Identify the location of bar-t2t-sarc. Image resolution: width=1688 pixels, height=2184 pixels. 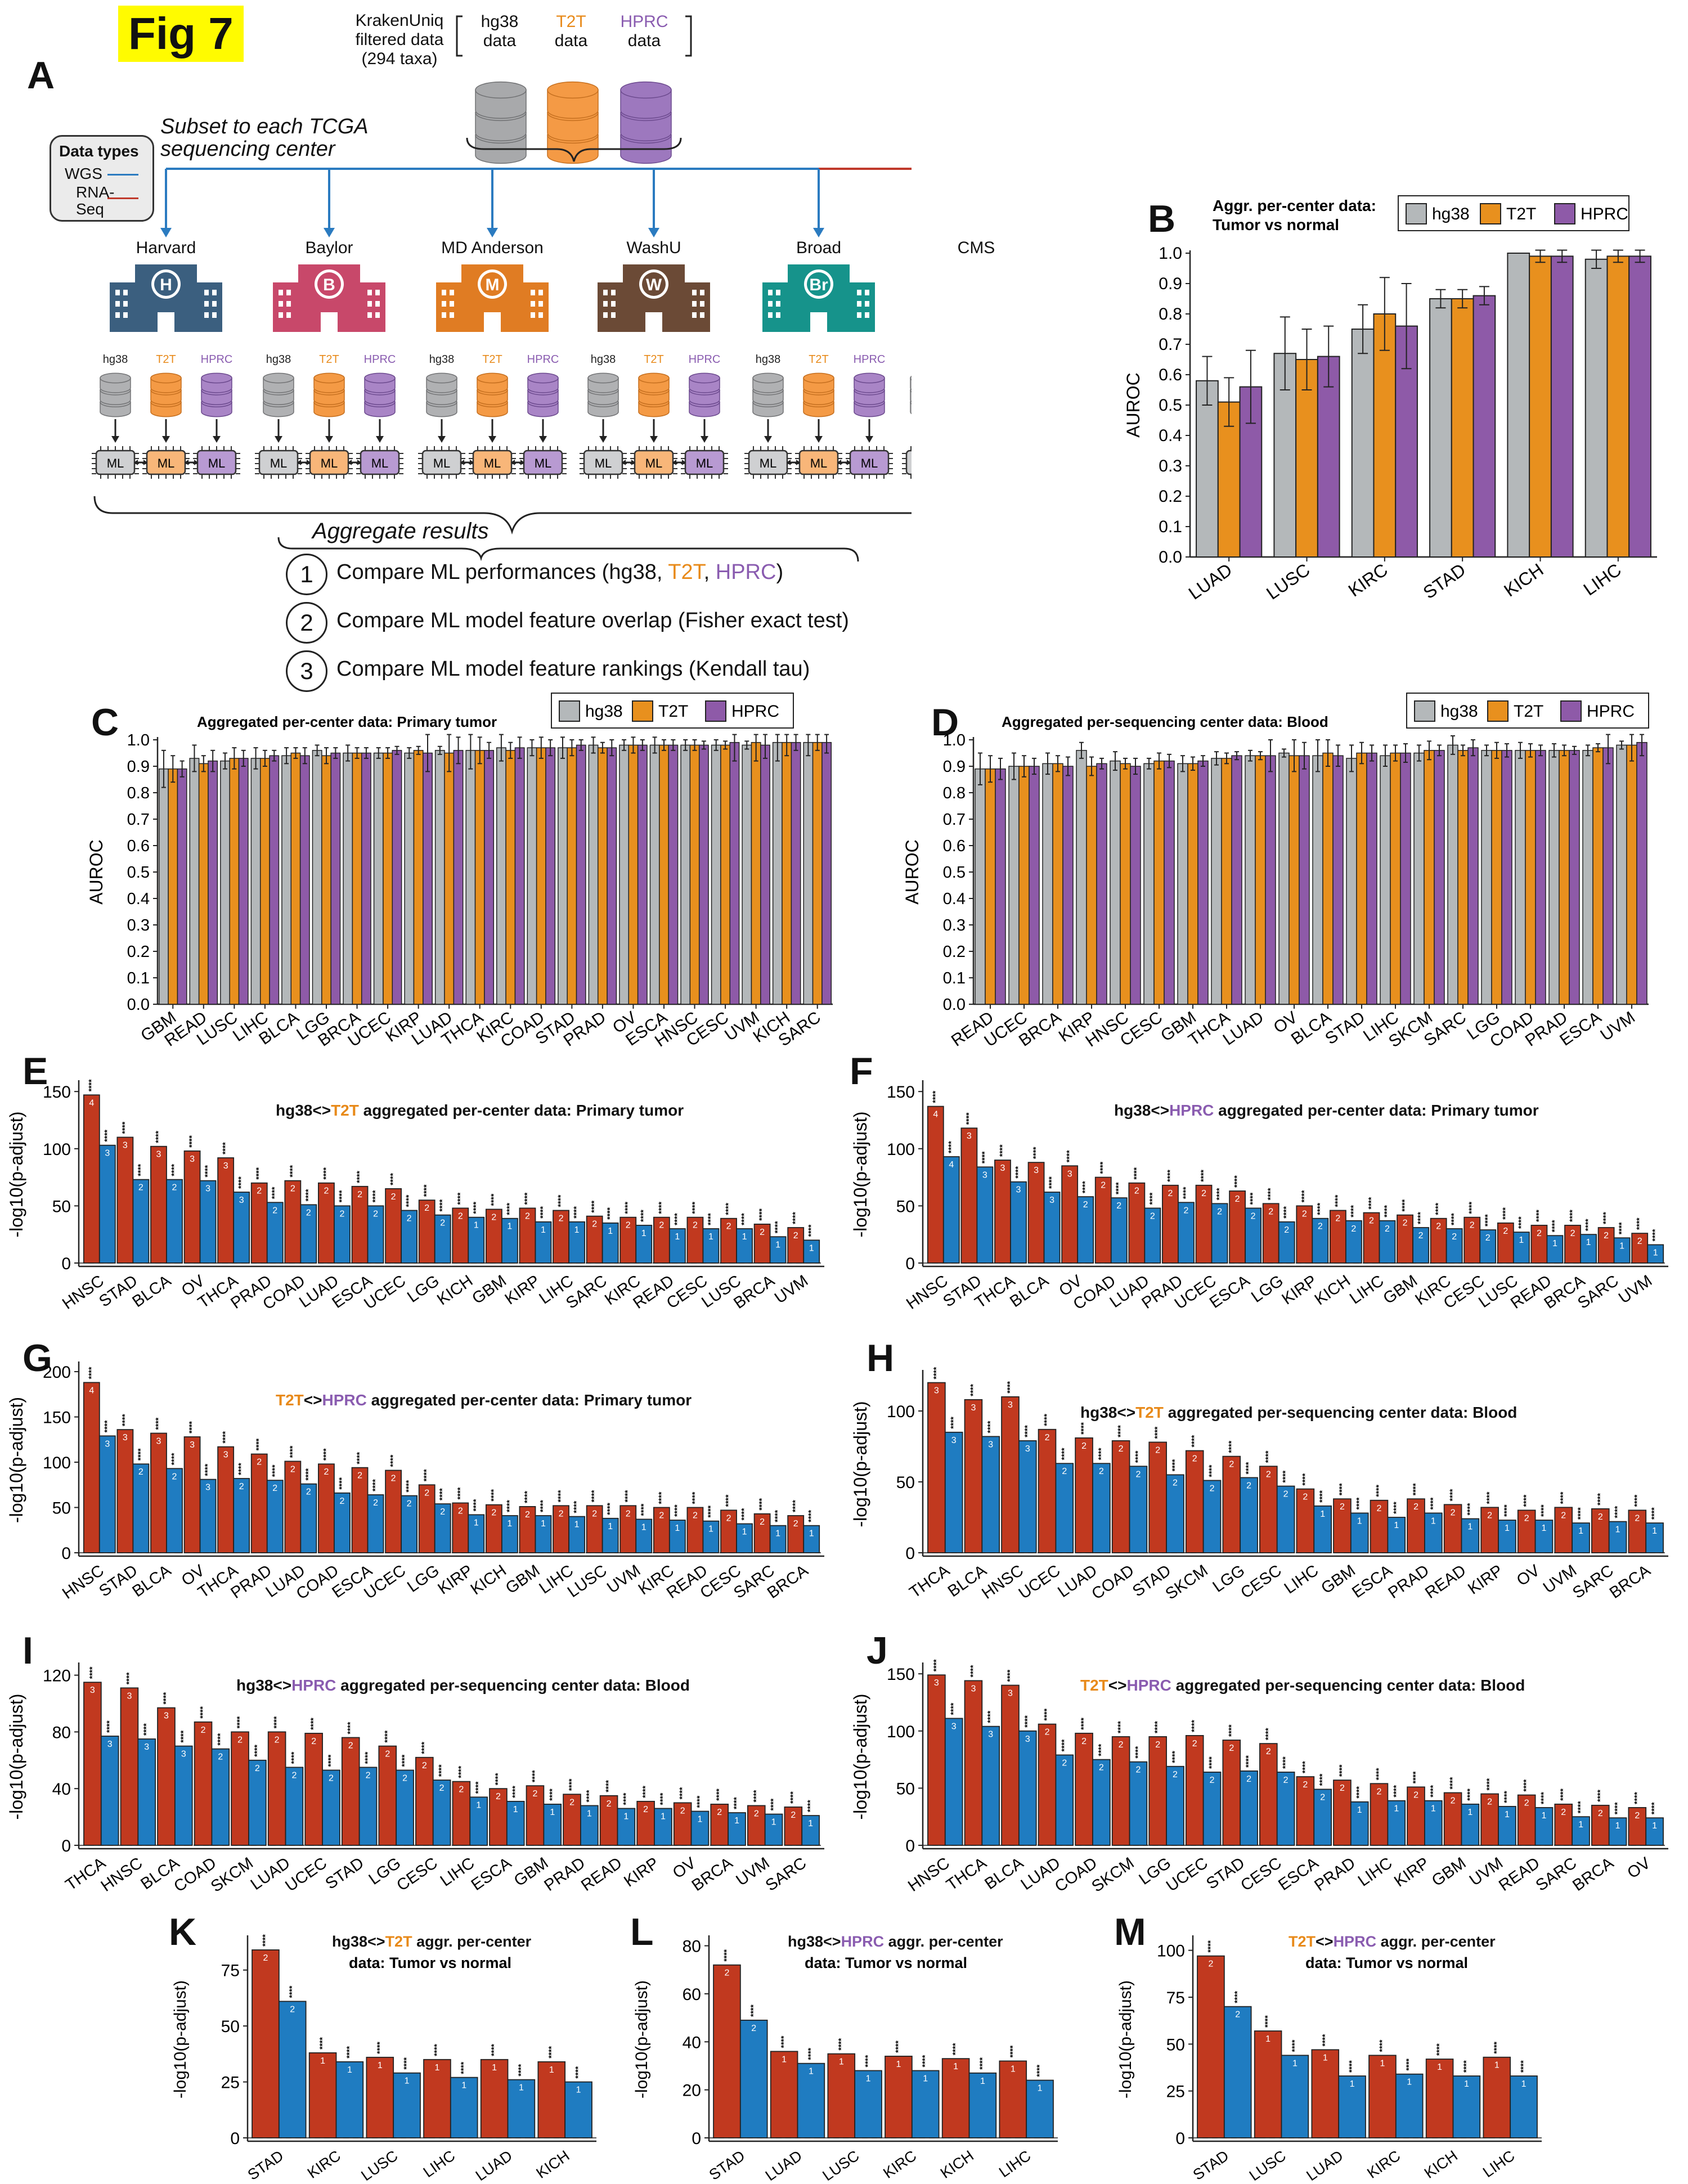
(1463, 877).